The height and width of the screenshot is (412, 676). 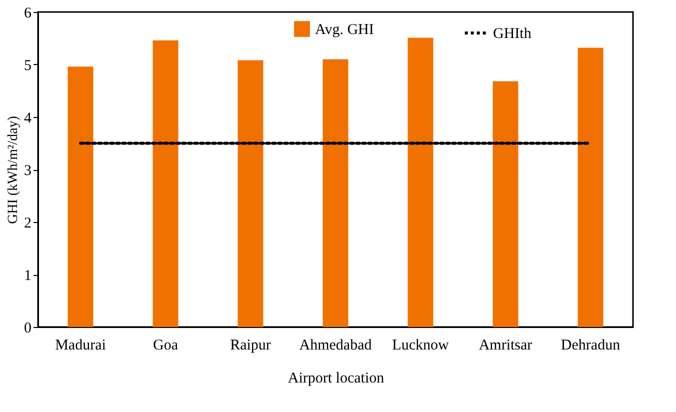 I want to click on y-tick-label: 6, so click(x=28, y=14).